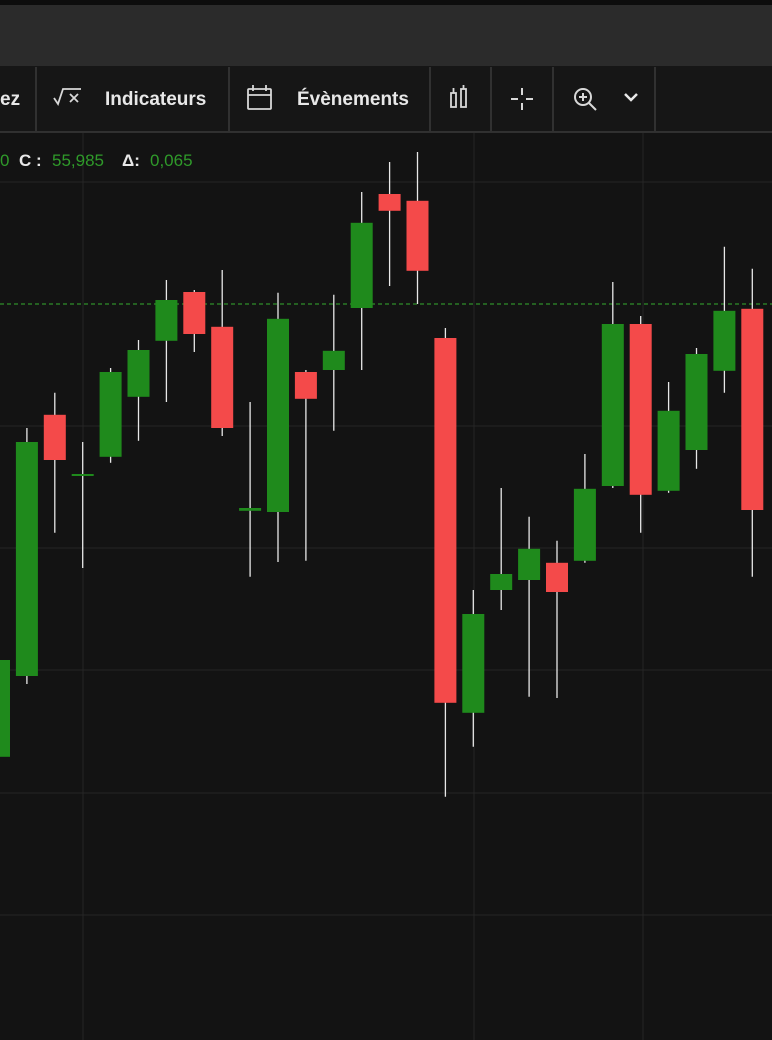  I want to click on crosshair-icon, so click(522, 99).